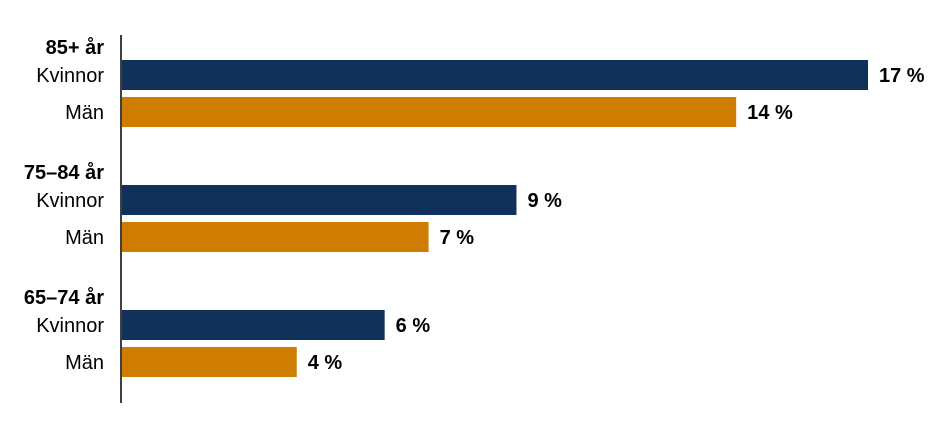 This screenshot has height=444, width=946. What do you see at coordinates (75, 47) in the screenshot?
I see `group-label: 85+ år` at bounding box center [75, 47].